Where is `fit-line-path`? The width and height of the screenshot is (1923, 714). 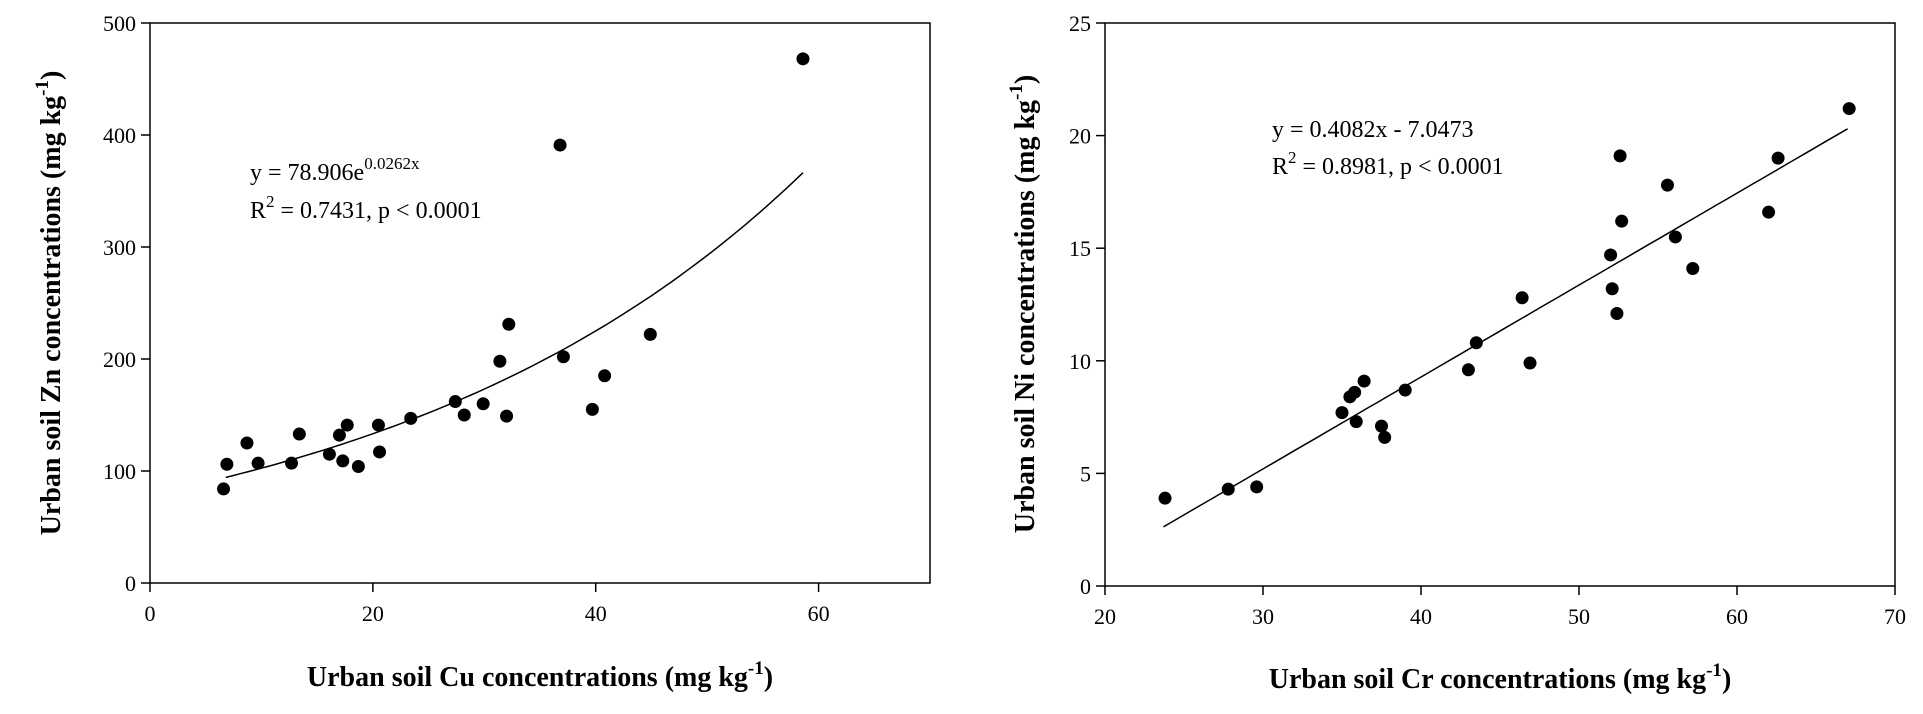 fit-line-path is located at coordinates (514, 325).